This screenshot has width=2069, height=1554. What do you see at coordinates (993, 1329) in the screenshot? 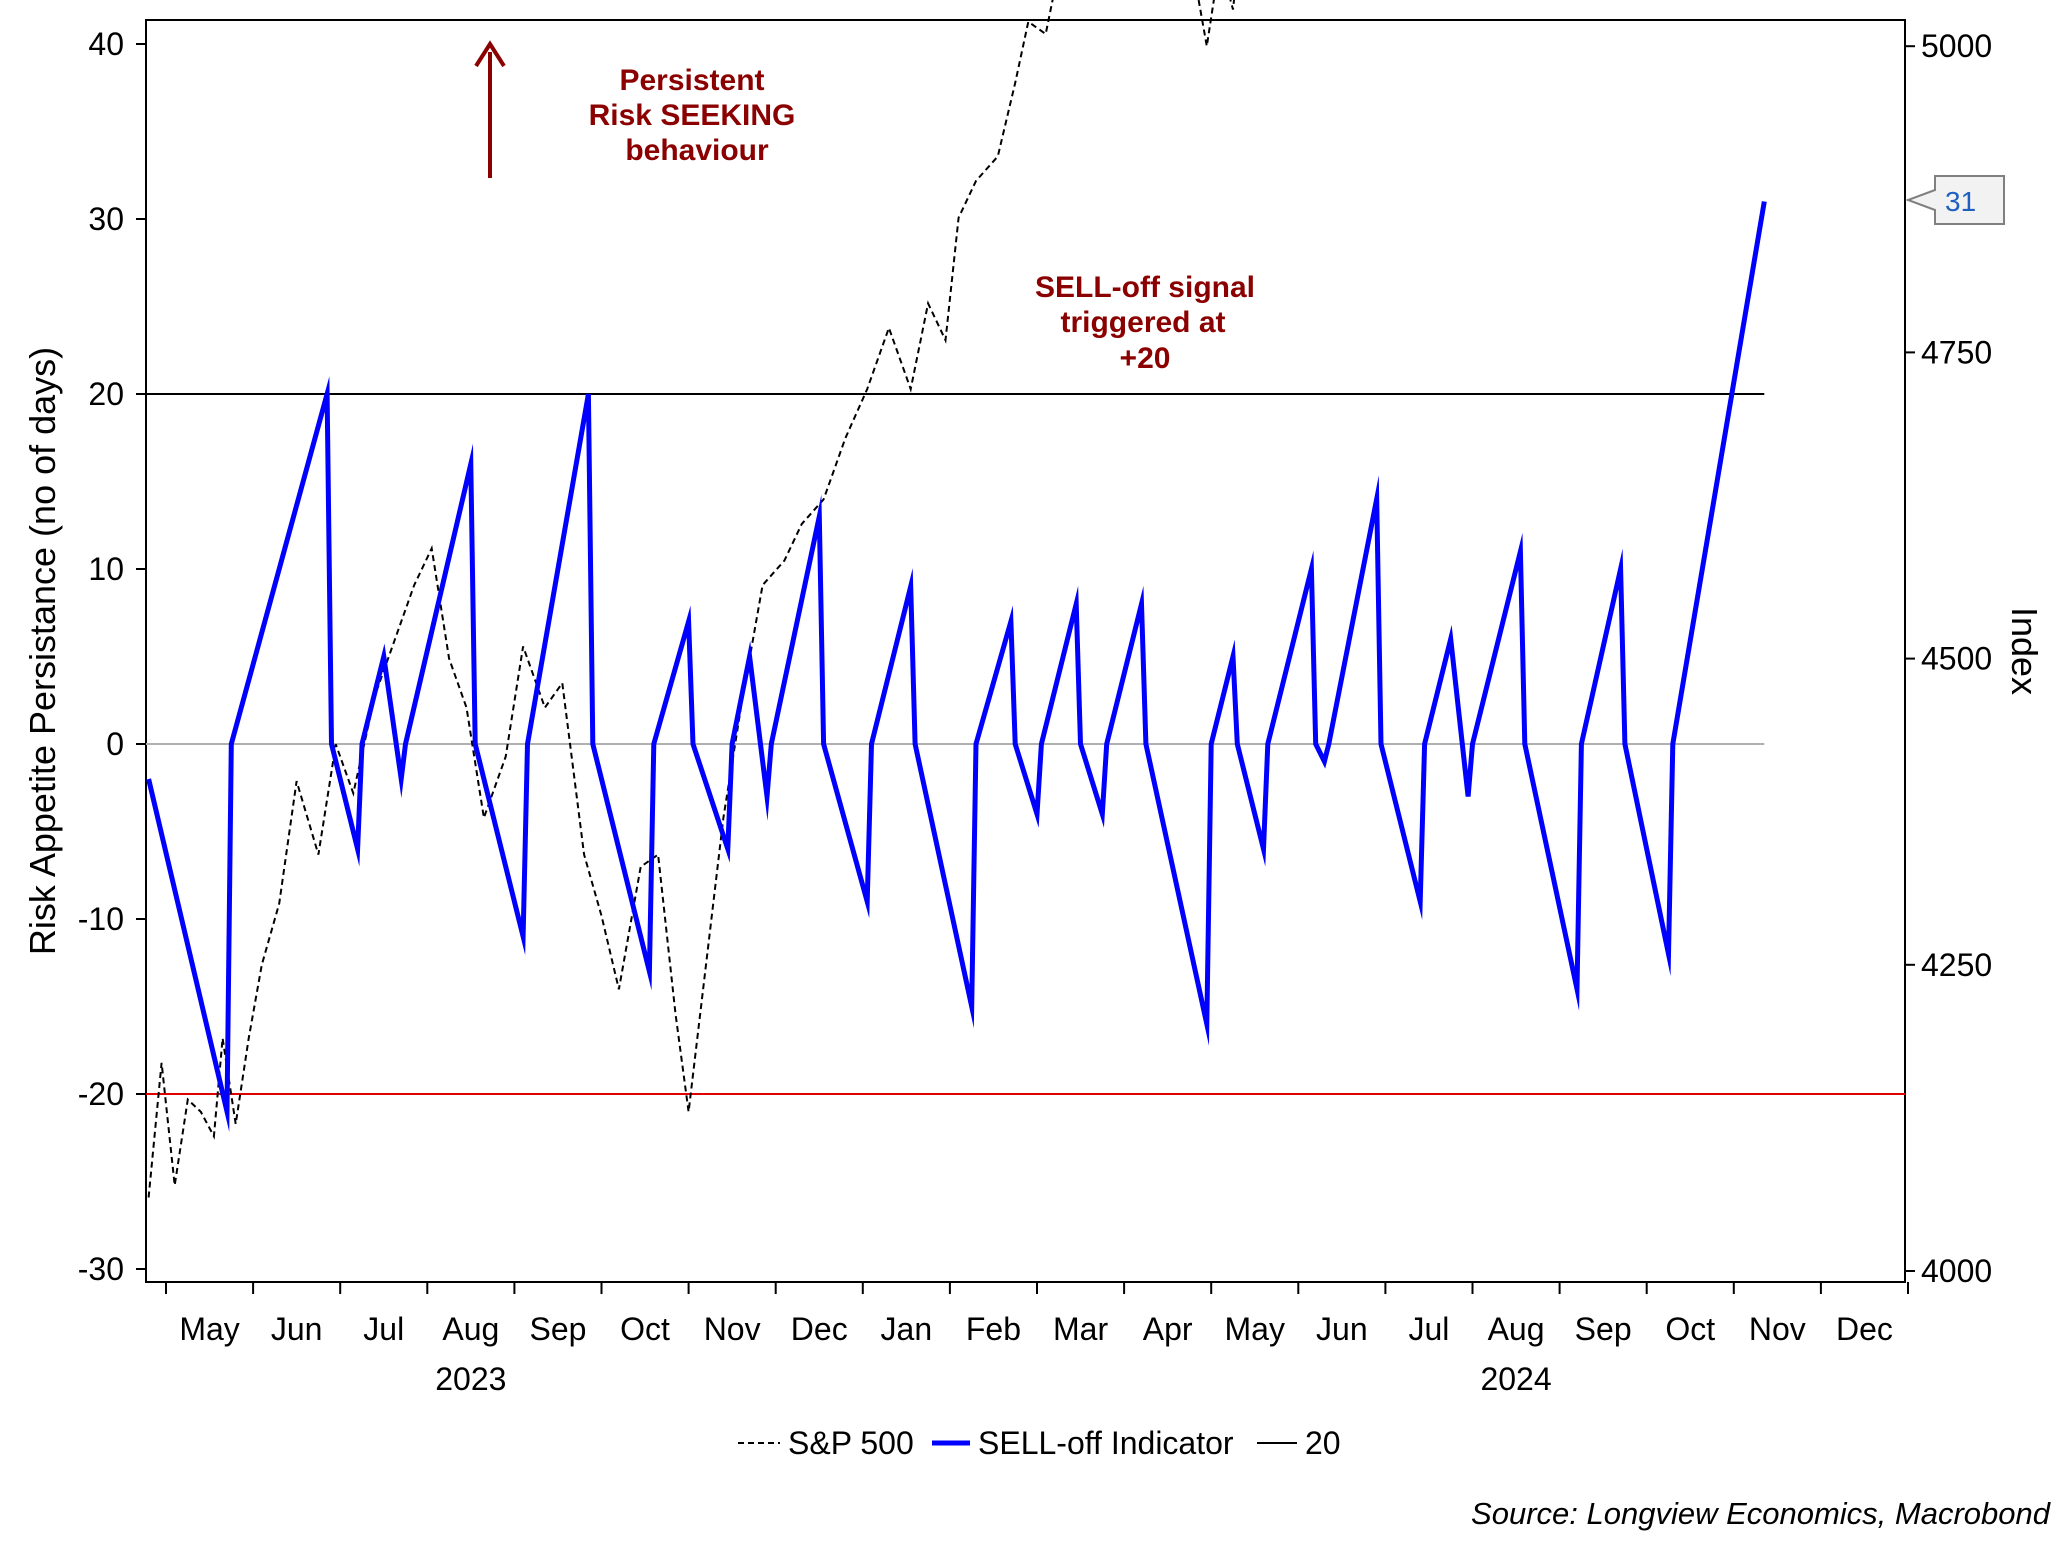
I see `x-axis-month-label: Feb` at bounding box center [993, 1329].